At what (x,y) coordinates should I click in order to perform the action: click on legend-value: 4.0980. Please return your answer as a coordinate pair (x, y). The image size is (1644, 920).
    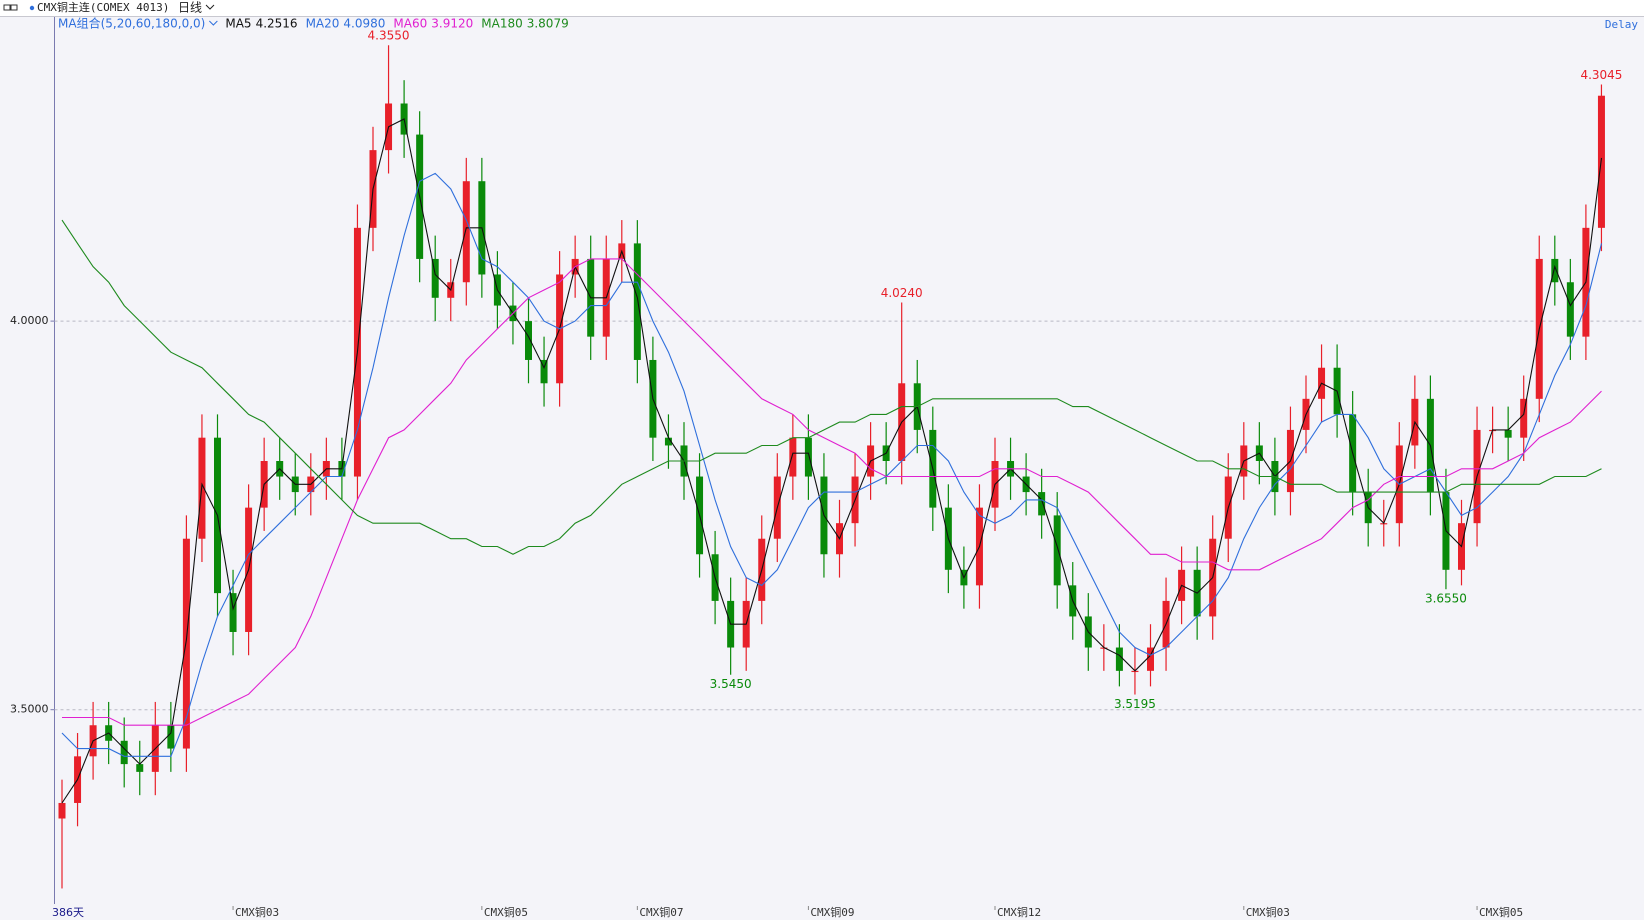
    Looking at the image, I should click on (364, 24).